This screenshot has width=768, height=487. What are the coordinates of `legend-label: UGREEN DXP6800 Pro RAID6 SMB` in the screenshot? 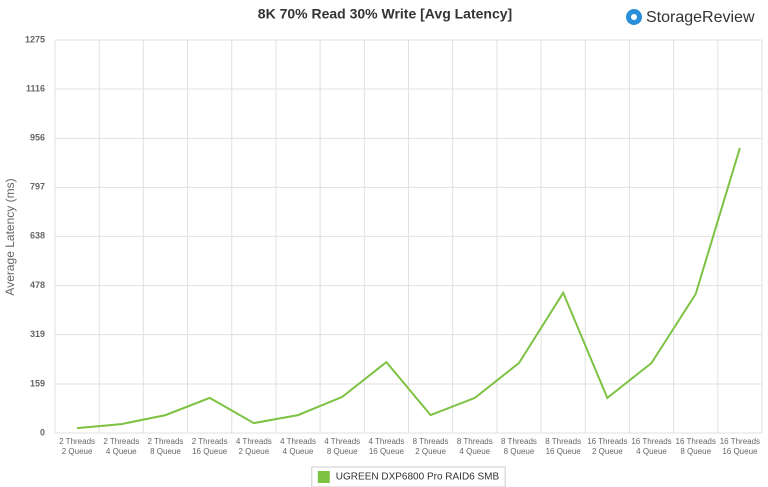 It's located at (418, 477).